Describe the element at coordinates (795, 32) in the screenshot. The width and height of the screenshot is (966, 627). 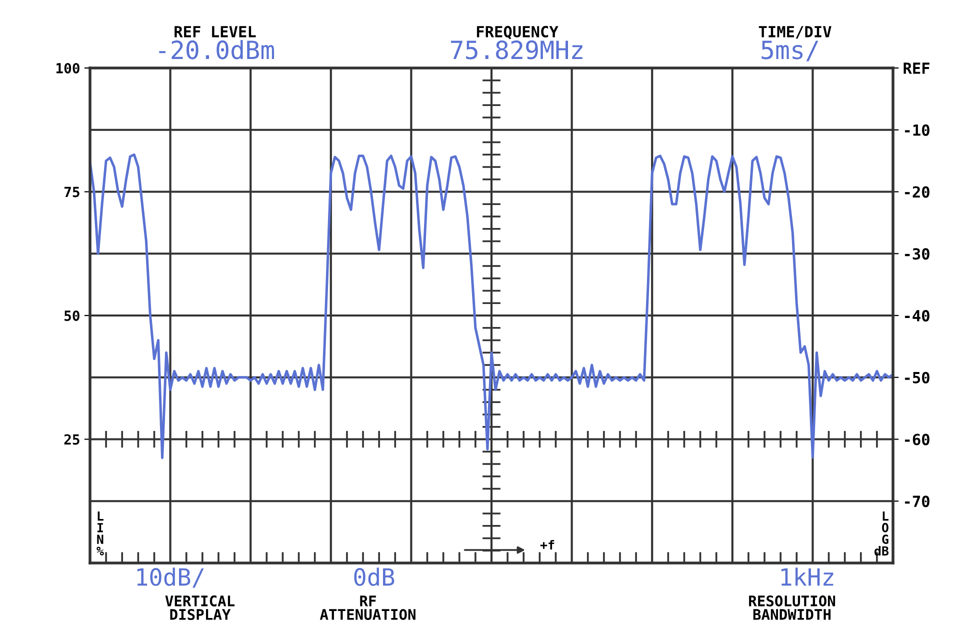
I see `text: TIME/DIV` at that location.